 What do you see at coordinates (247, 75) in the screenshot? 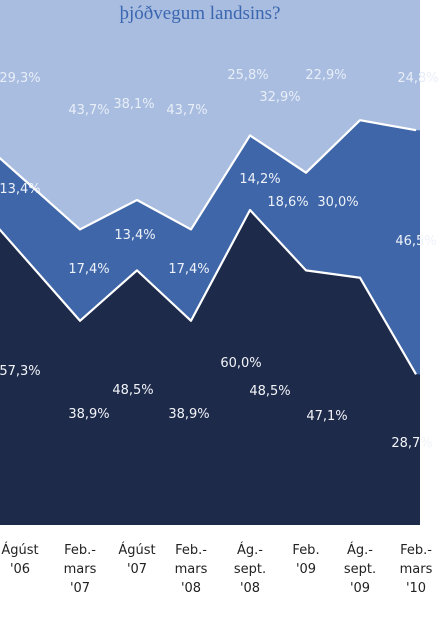
I see `data-label: 25,8%` at bounding box center [247, 75].